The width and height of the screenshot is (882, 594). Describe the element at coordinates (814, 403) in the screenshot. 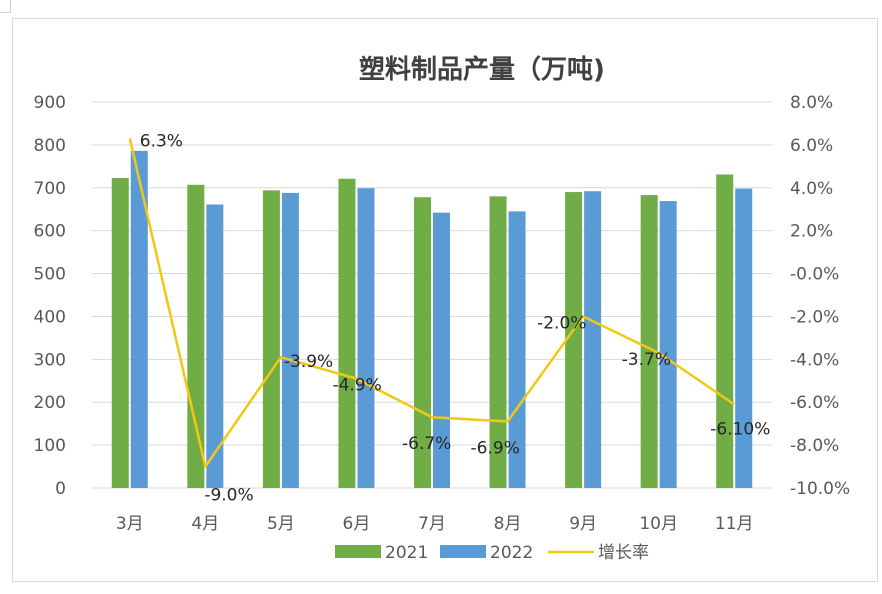

I see `right-tick-label: -6.0%` at that location.